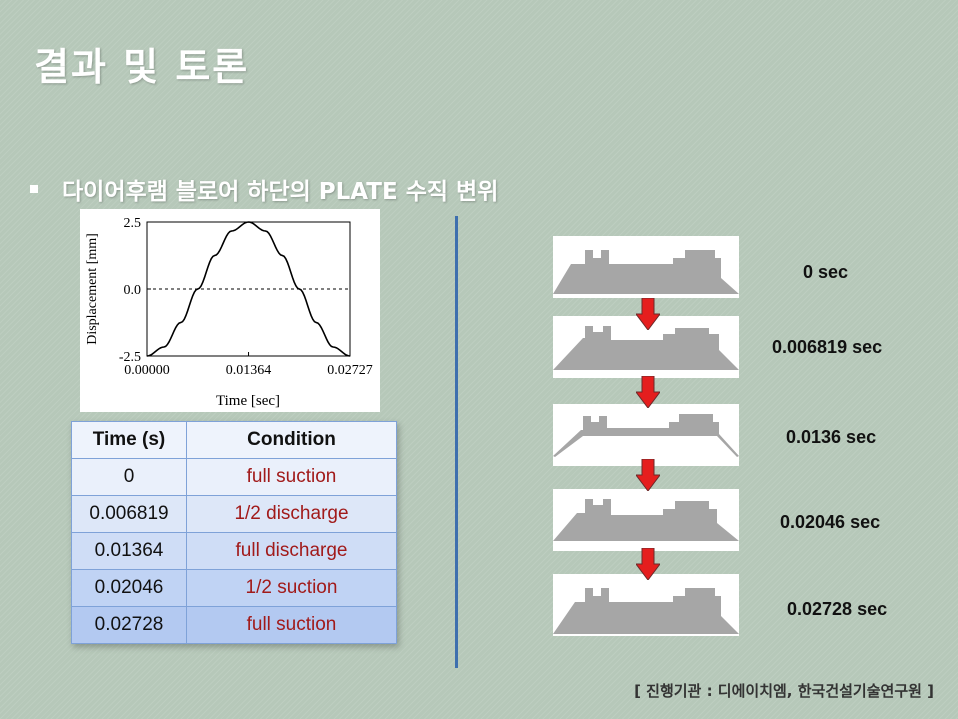 Image resolution: width=958 pixels, height=719 pixels. Describe the element at coordinates (827, 347) in the screenshot. I see `state-time-label: 0.006819 sec` at that location.